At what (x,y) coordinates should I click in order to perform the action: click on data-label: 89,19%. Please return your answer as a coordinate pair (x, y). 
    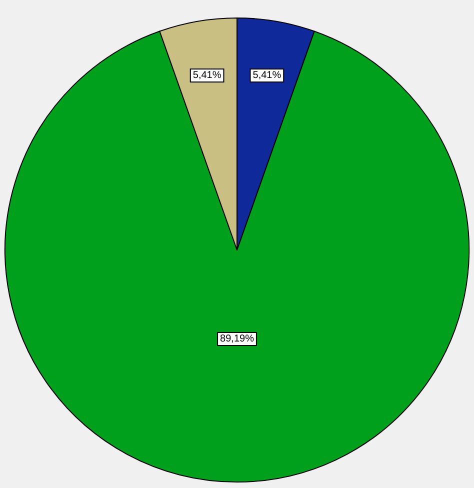
    Looking at the image, I should click on (237, 339).